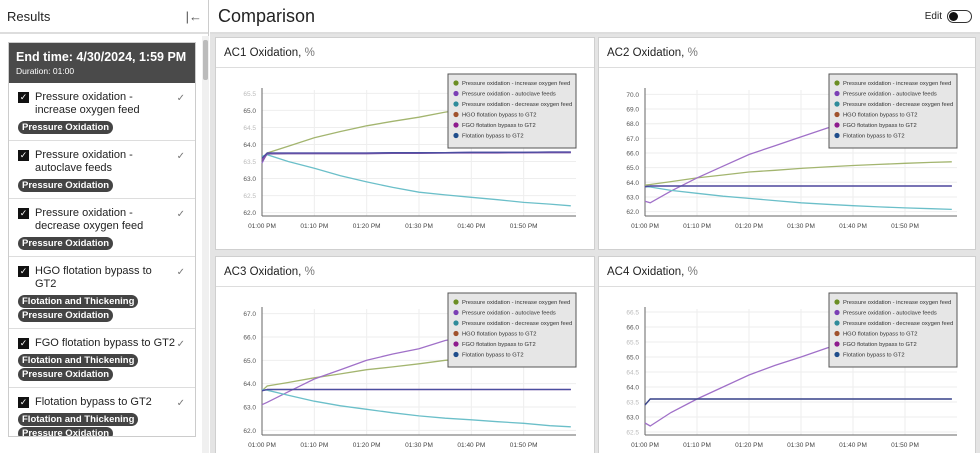  I want to click on tag-list: Pressure Oxidation, so click(103, 185).